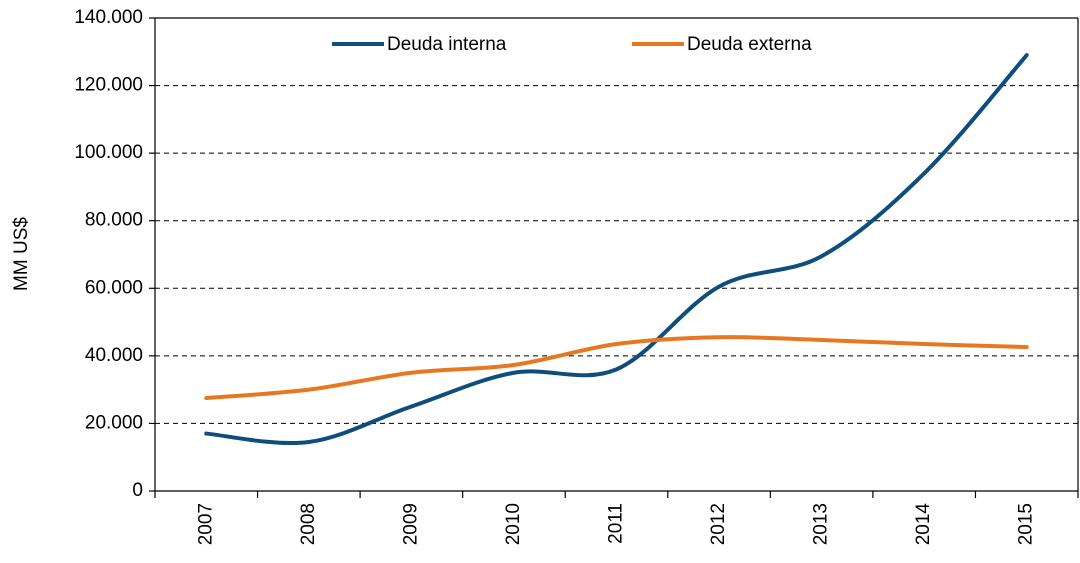 This screenshot has height=563, width=1080. Describe the element at coordinates (923, 524) in the screenshot. I see `x-tick-label: 2014` at that location.